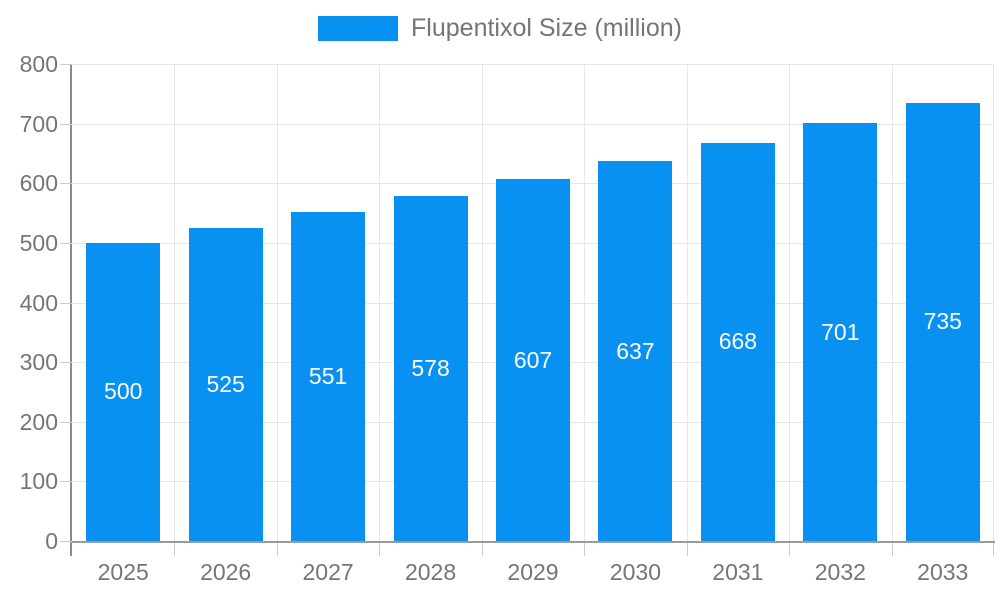  Describe the element at coordinates (226, 572) in the screenshot. I see `x-axis-label: 2026` at that location.